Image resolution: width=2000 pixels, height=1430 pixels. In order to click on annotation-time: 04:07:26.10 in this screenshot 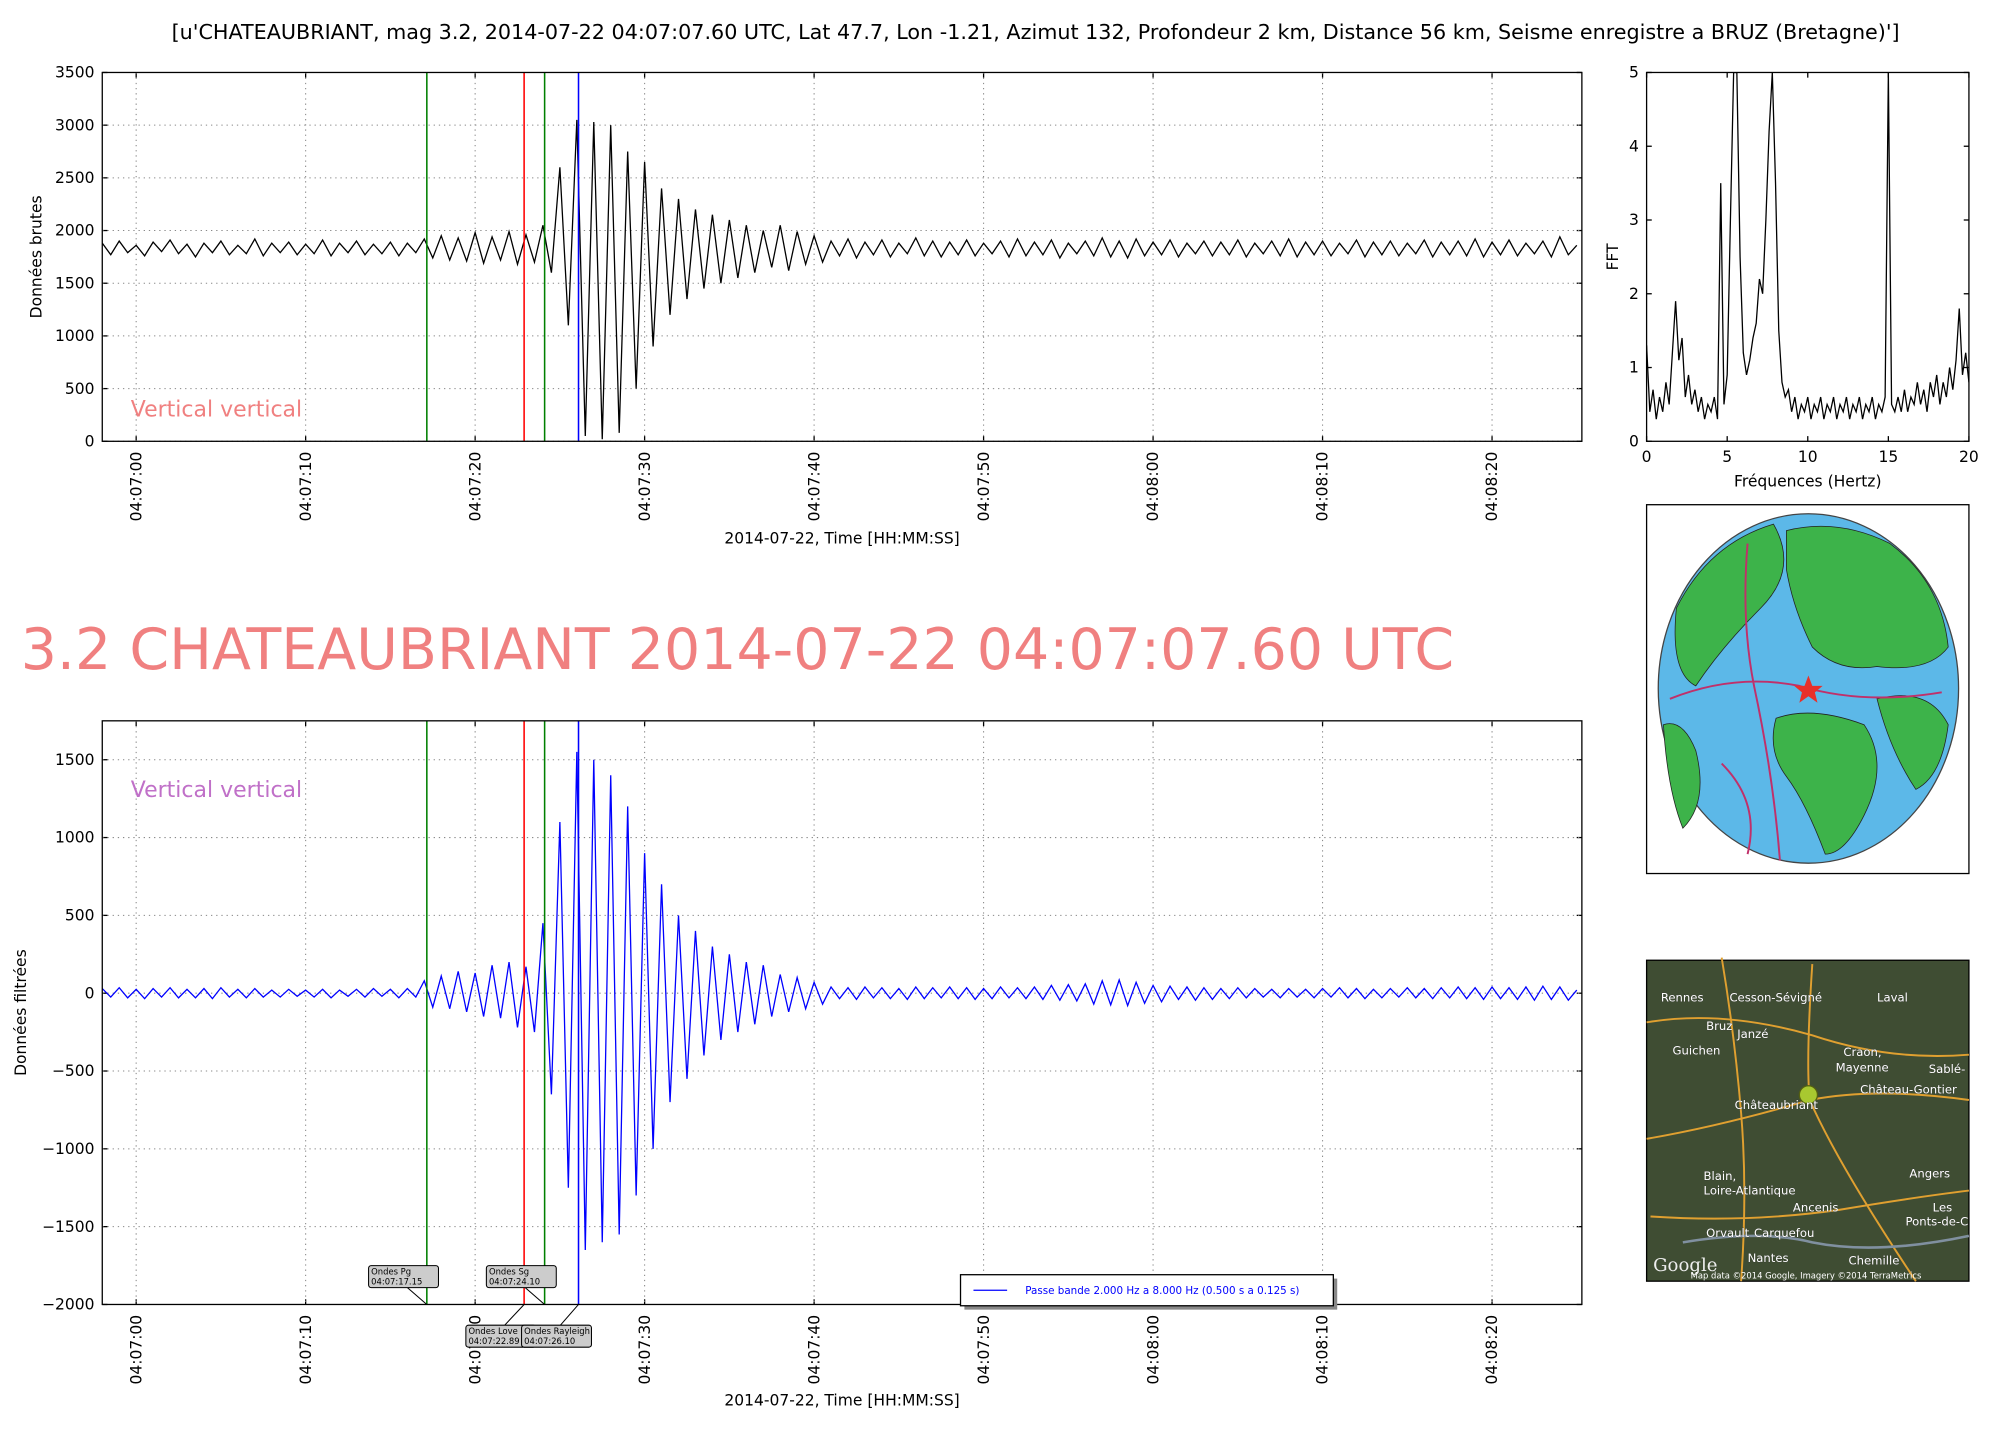, I will do `click(549, 1341)`.